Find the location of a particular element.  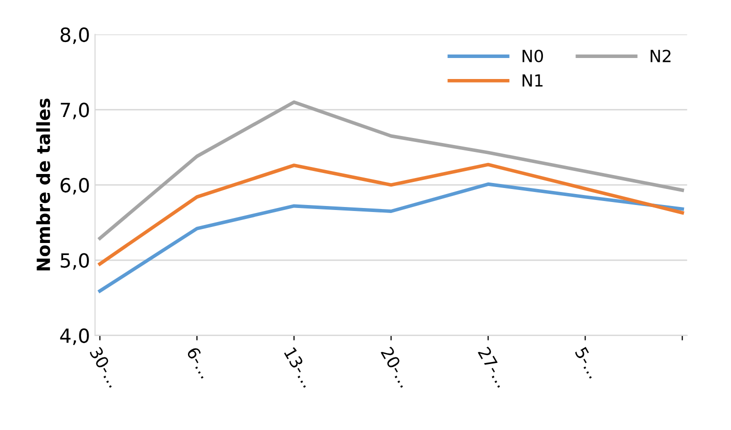

y-tick-label: 6,0 is located at coordinates (74, 186).